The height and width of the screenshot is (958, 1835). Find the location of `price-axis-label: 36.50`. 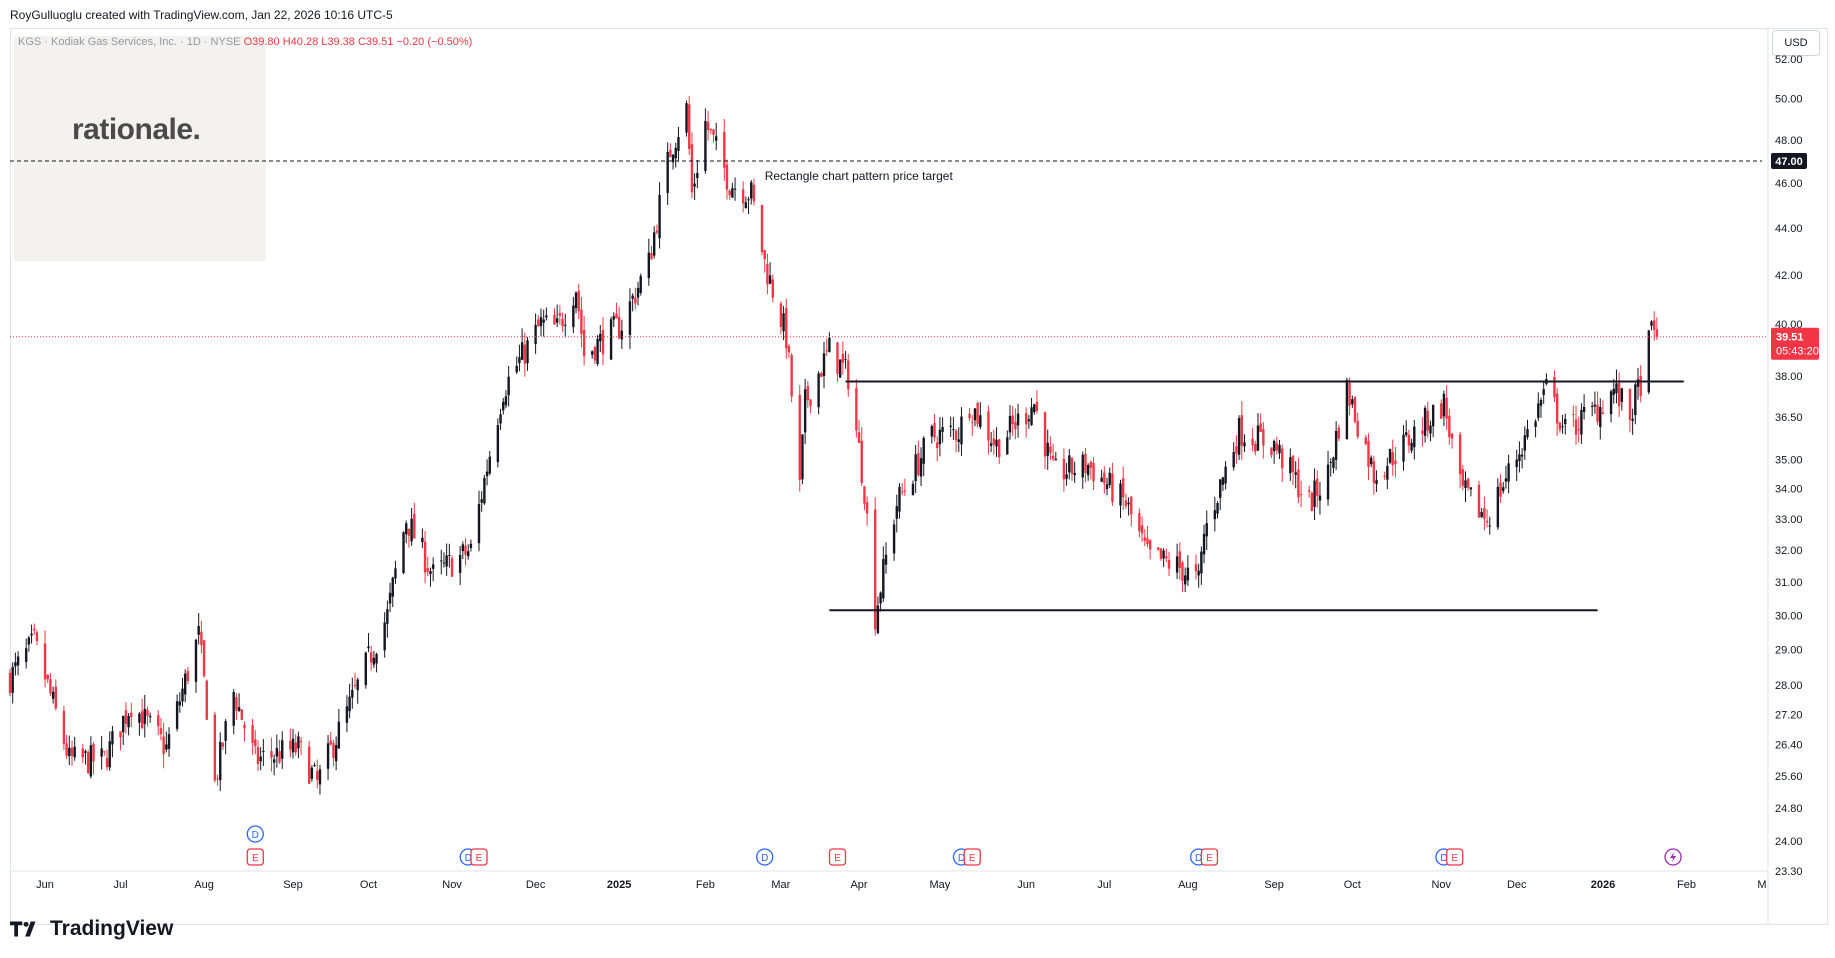

price-axis-label: 36.50 is located at coordinates (1789, 418).